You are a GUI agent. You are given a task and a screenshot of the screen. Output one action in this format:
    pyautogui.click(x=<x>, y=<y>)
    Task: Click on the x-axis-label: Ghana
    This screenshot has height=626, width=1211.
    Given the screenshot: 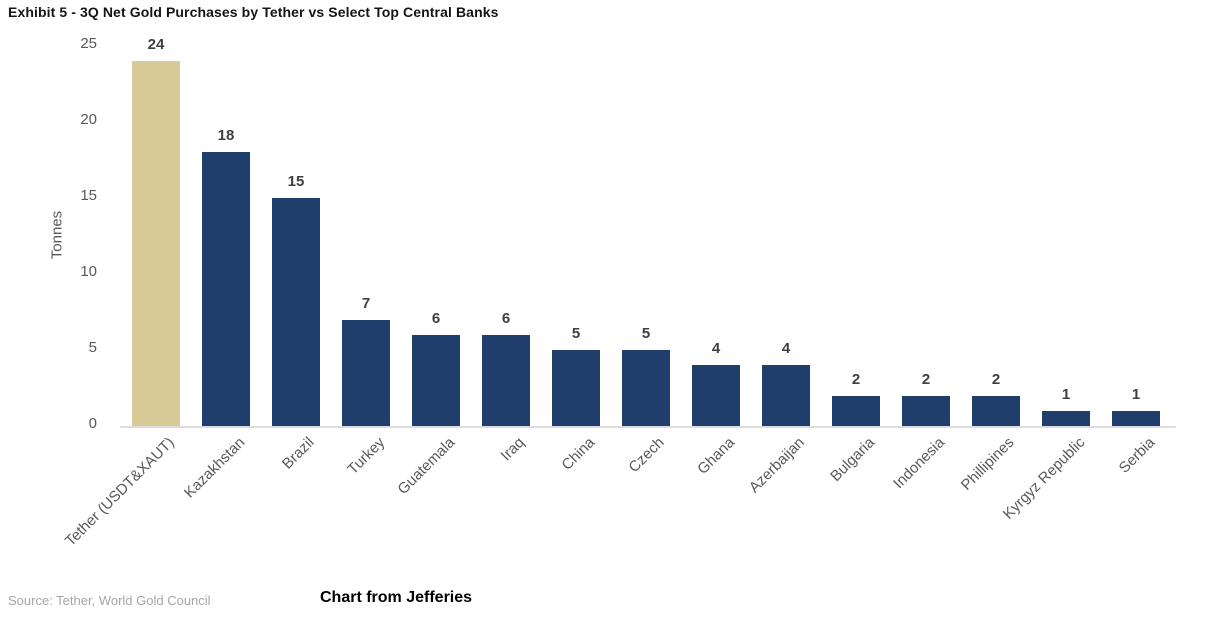 What is the action you would take?
    pyautogui.click(x=716, y=456)
    